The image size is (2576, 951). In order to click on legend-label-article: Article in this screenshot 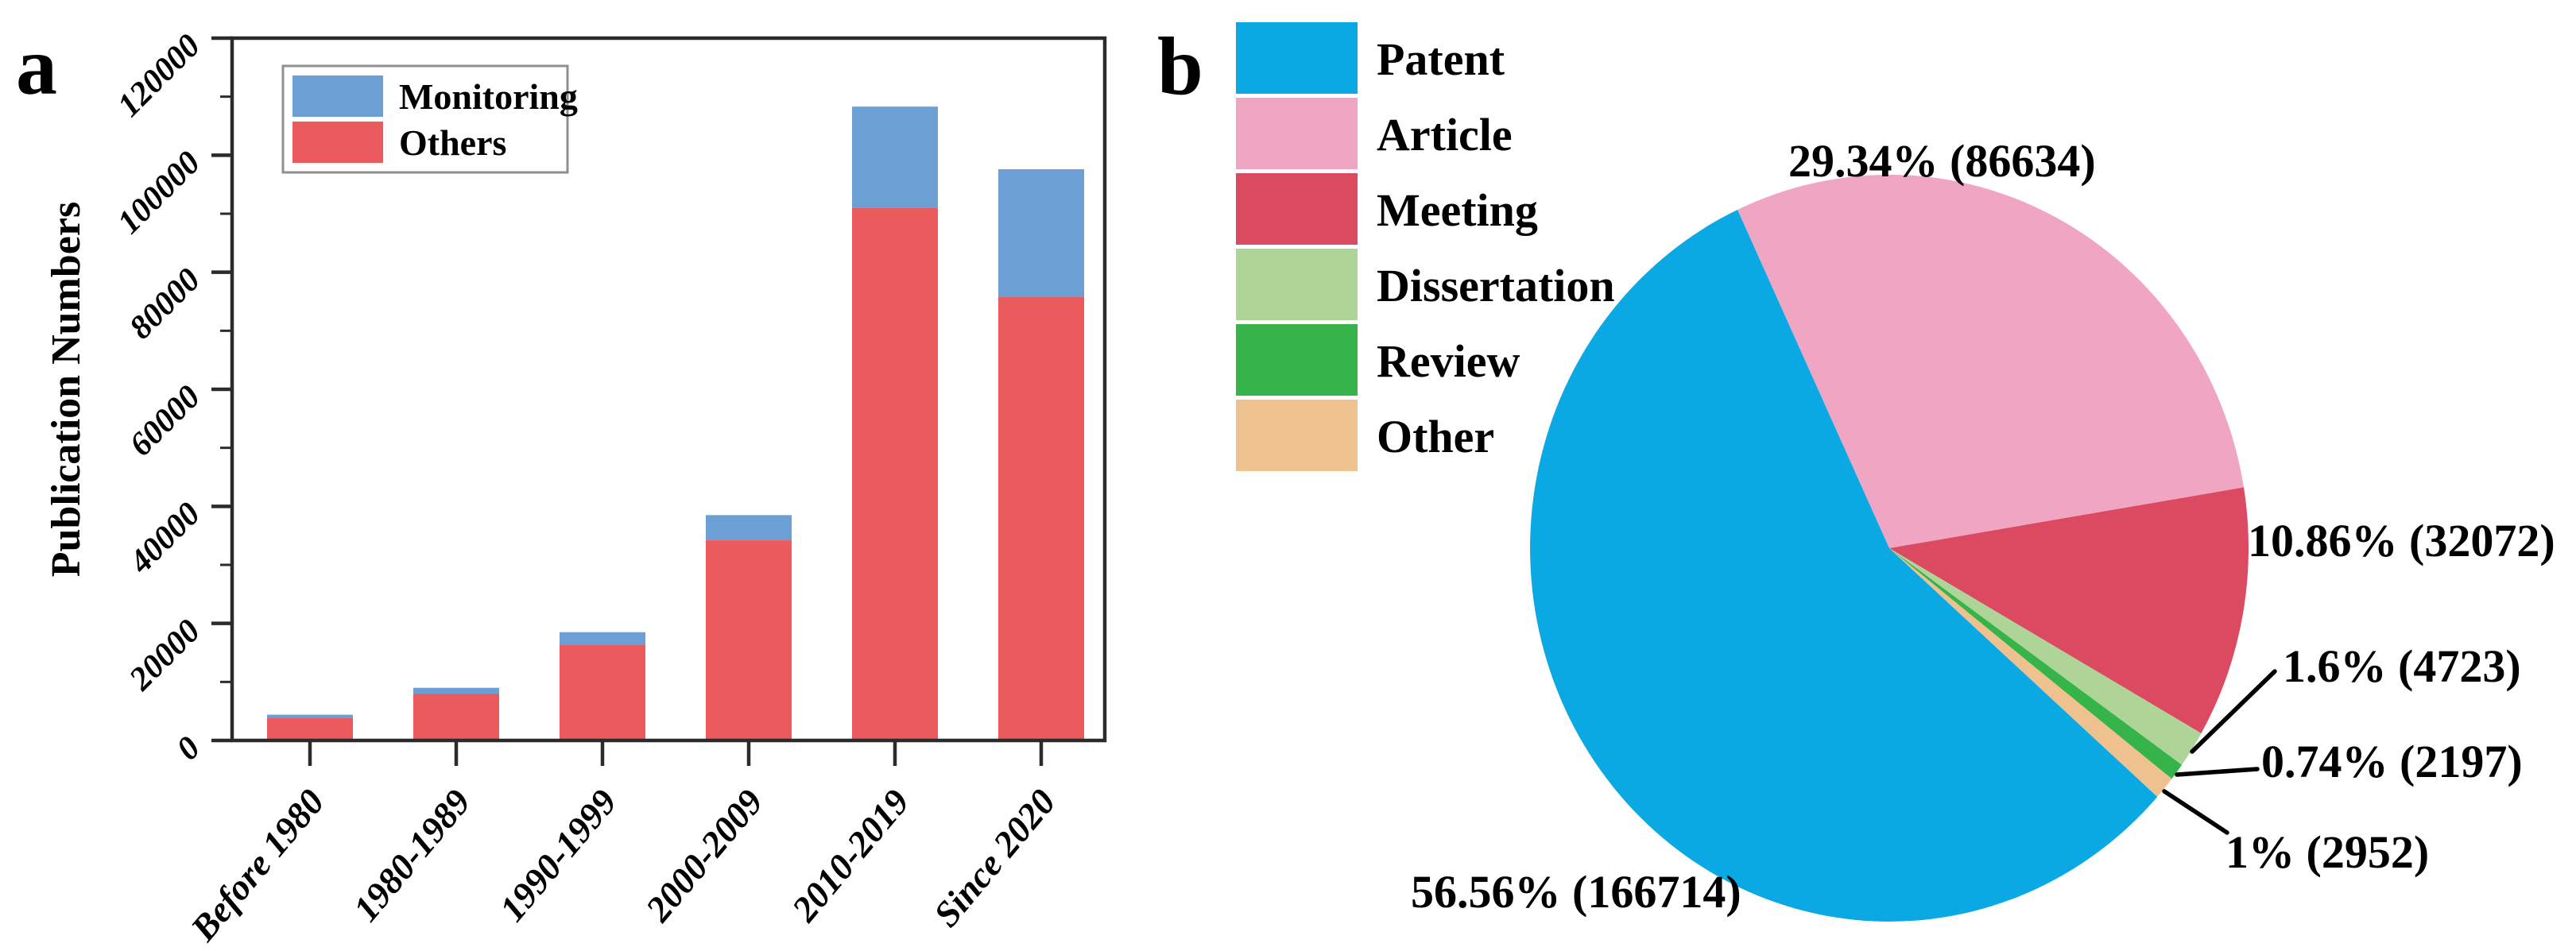, I will do `click(1445, 134)`.